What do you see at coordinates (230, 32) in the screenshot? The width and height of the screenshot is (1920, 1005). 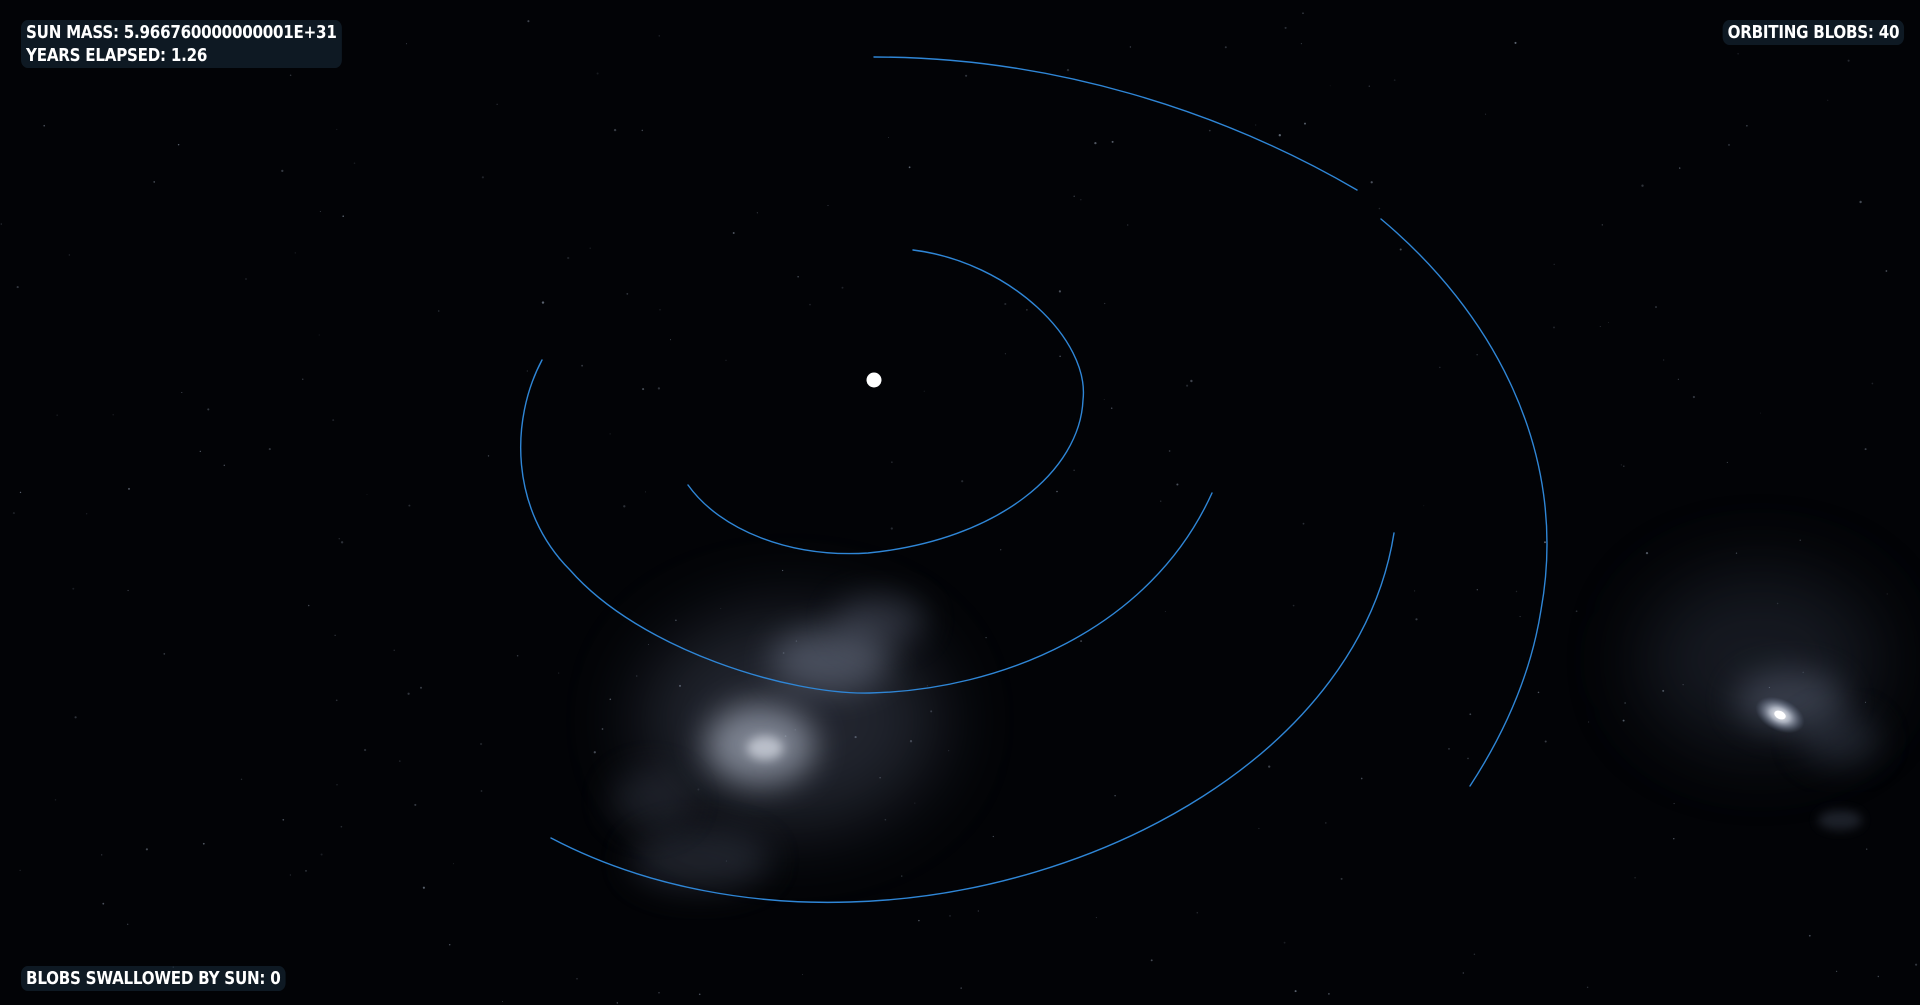 I see `sun-mass-value: 5.966760000000001E+31` at bounding box center [230, 32].